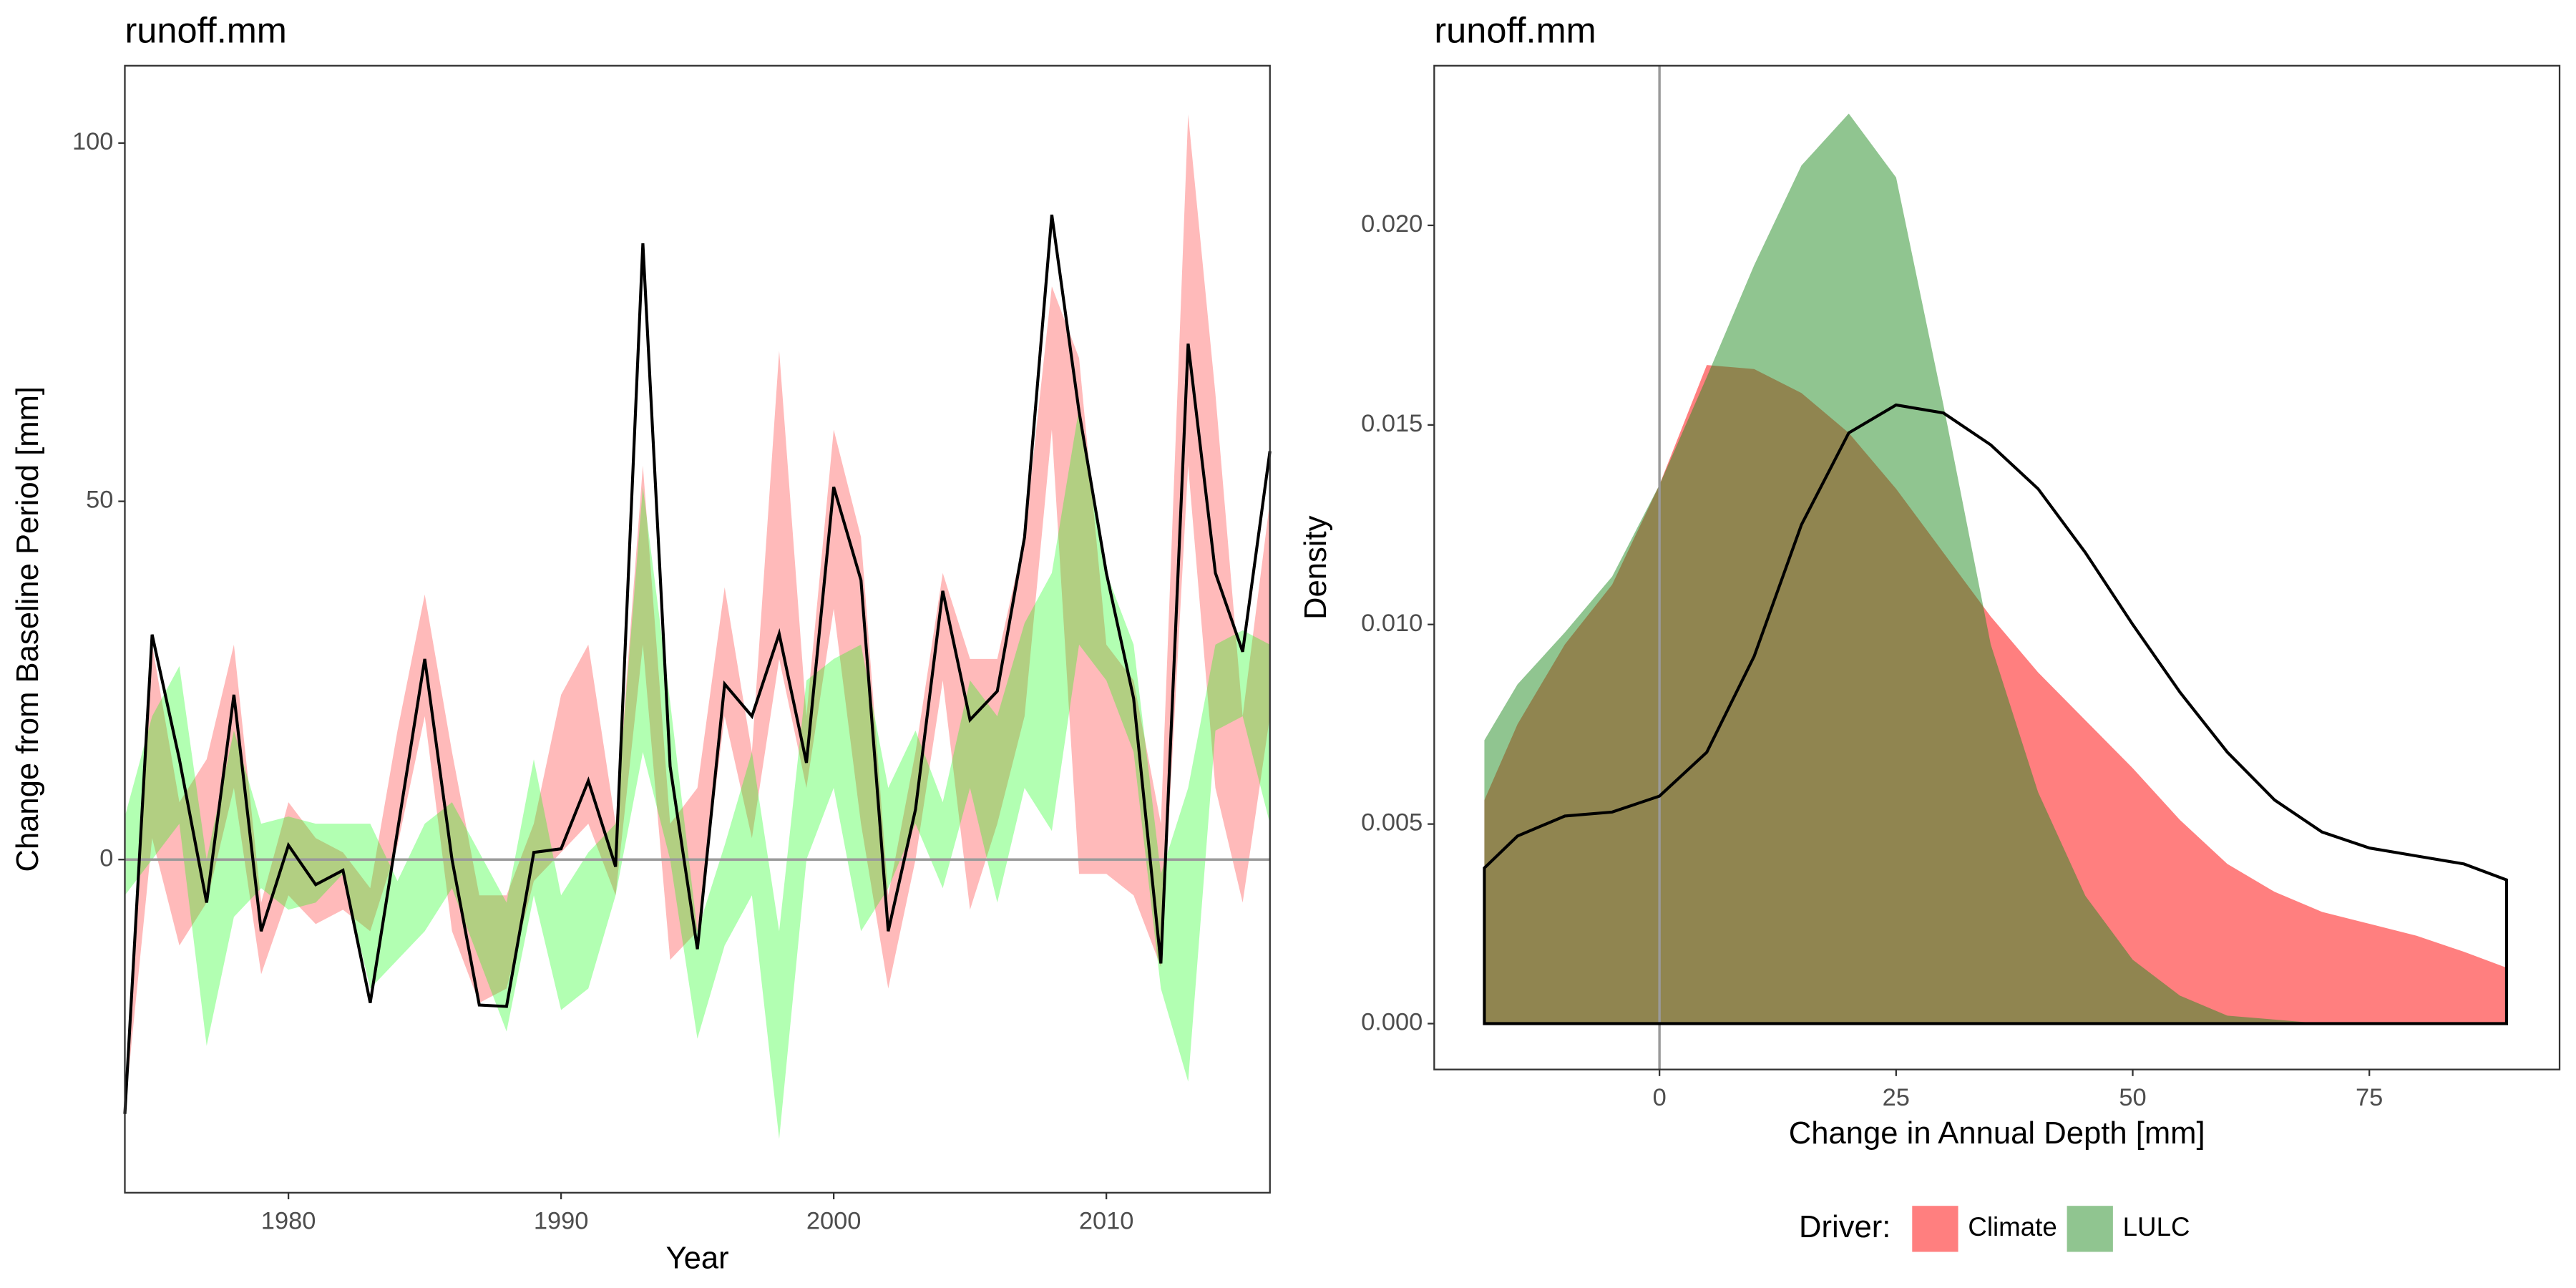  What do you see at coordinates (100, 500) in the screenshot?
I see `y-tick-label: 50` at bounding box center [100, 500].